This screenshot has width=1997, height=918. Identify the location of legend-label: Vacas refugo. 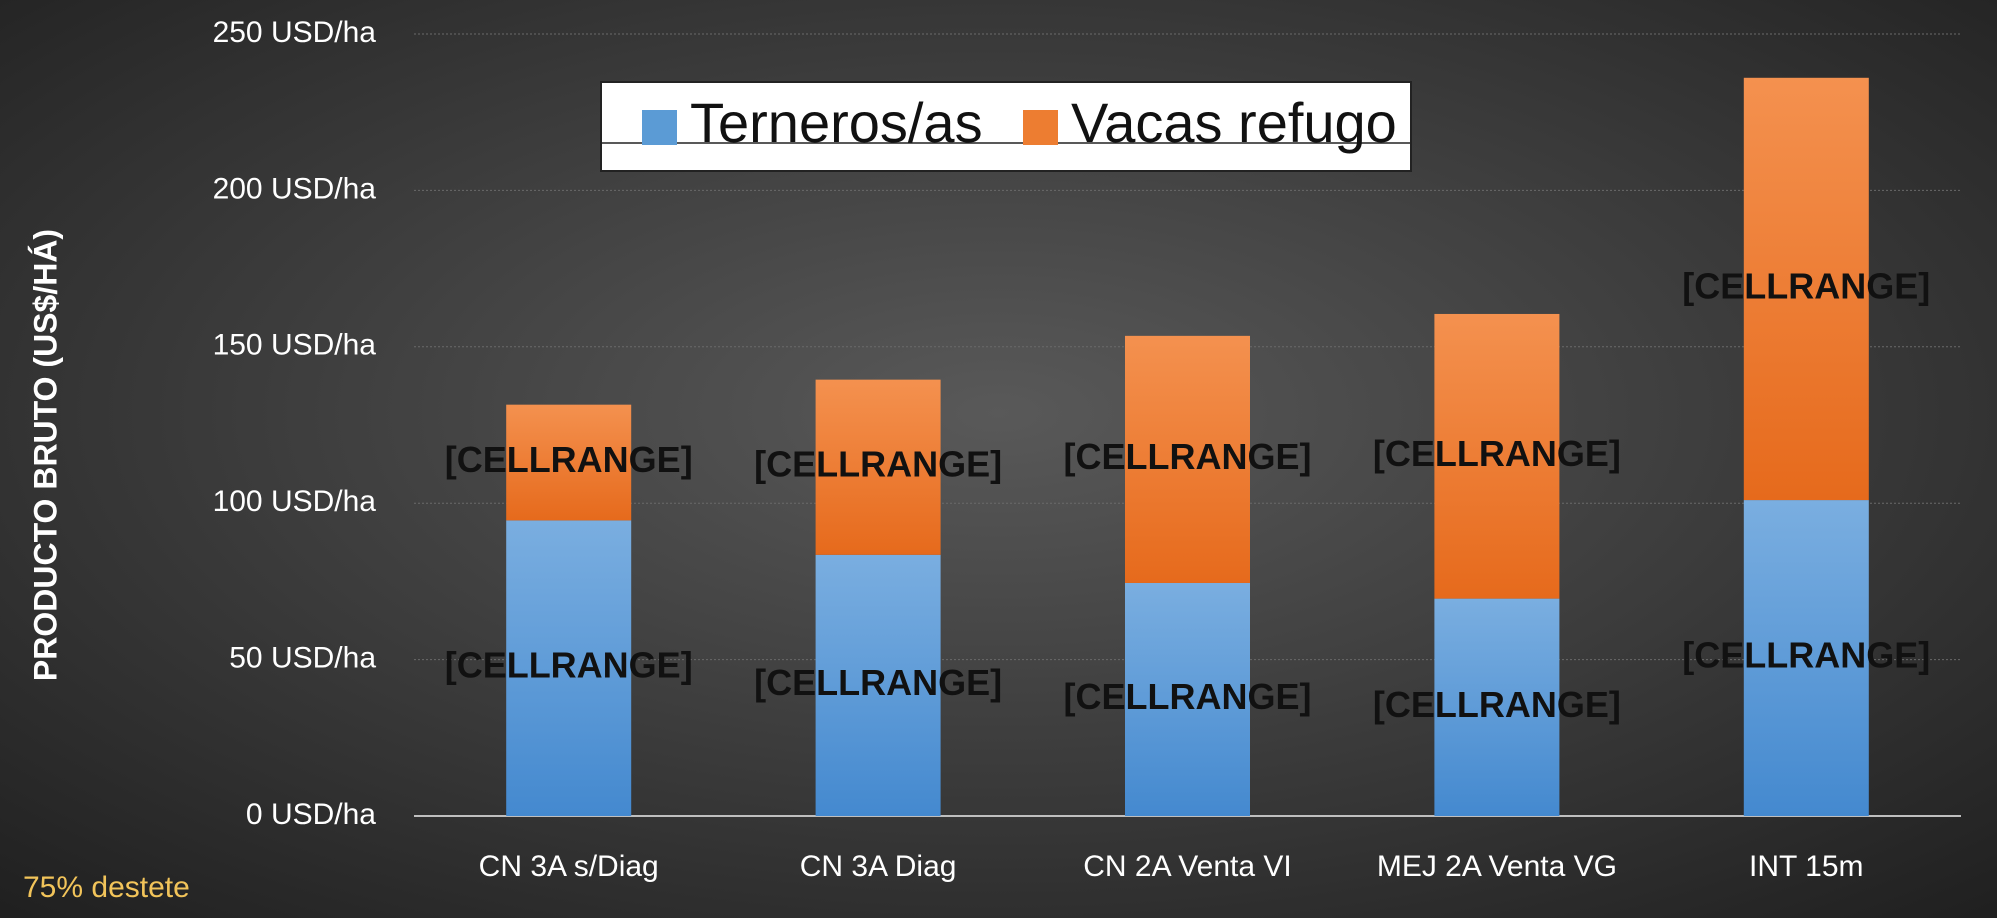
(1234, 122).